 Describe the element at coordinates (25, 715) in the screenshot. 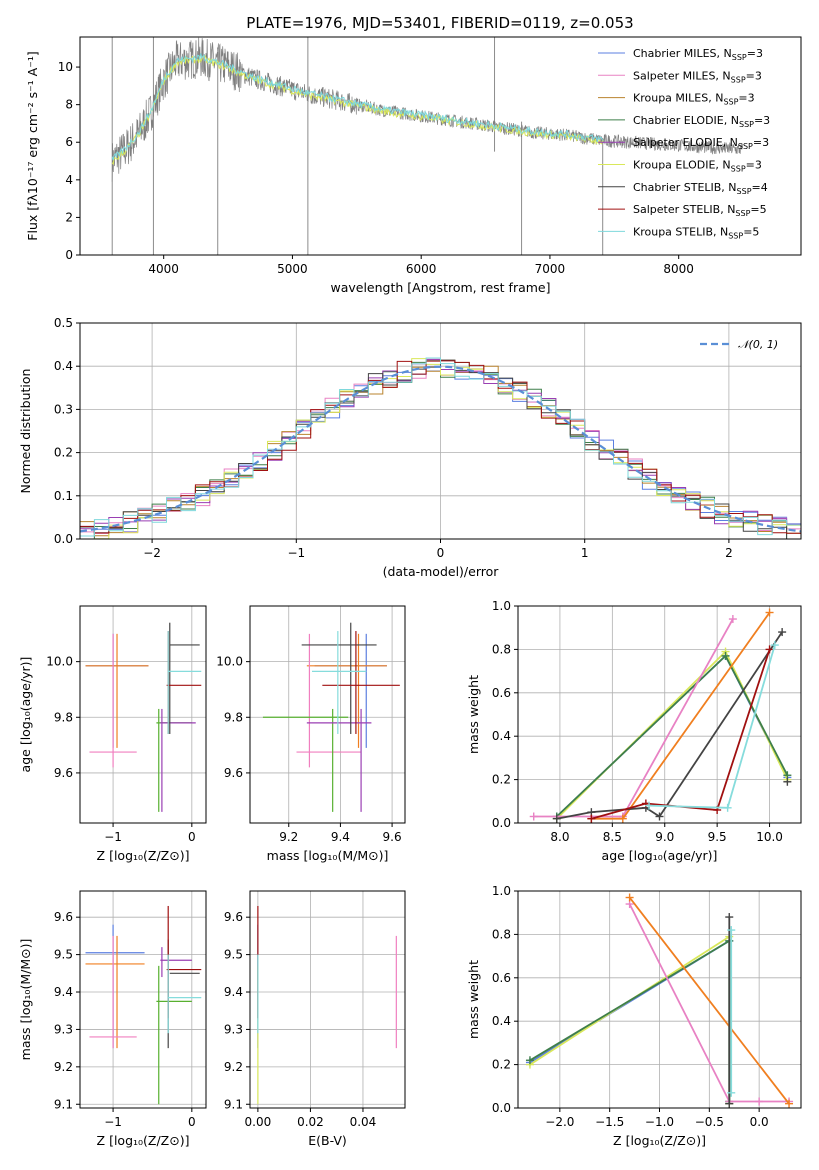

I see `y-axis-label: age [log₁₀(age/yr)]` at that location.